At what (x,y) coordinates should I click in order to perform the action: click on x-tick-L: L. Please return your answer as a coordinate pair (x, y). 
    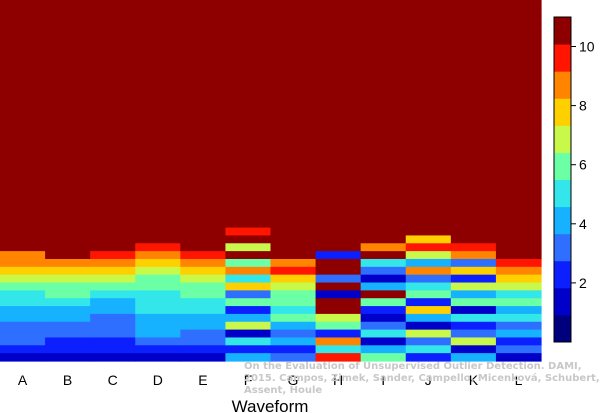
    Looking at the image, I should click on (519, 380).